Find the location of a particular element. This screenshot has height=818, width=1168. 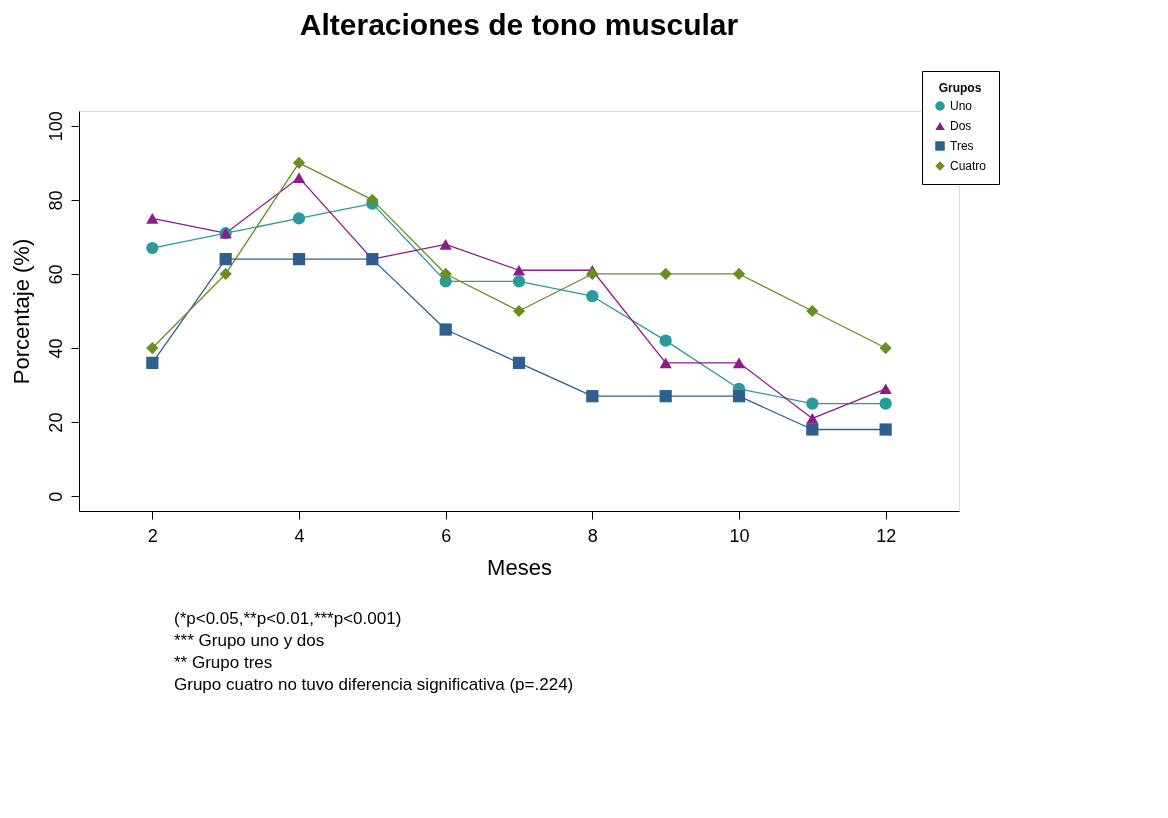

y-axis-title: Porcentaje (%) is located at coordinates (21, 311).